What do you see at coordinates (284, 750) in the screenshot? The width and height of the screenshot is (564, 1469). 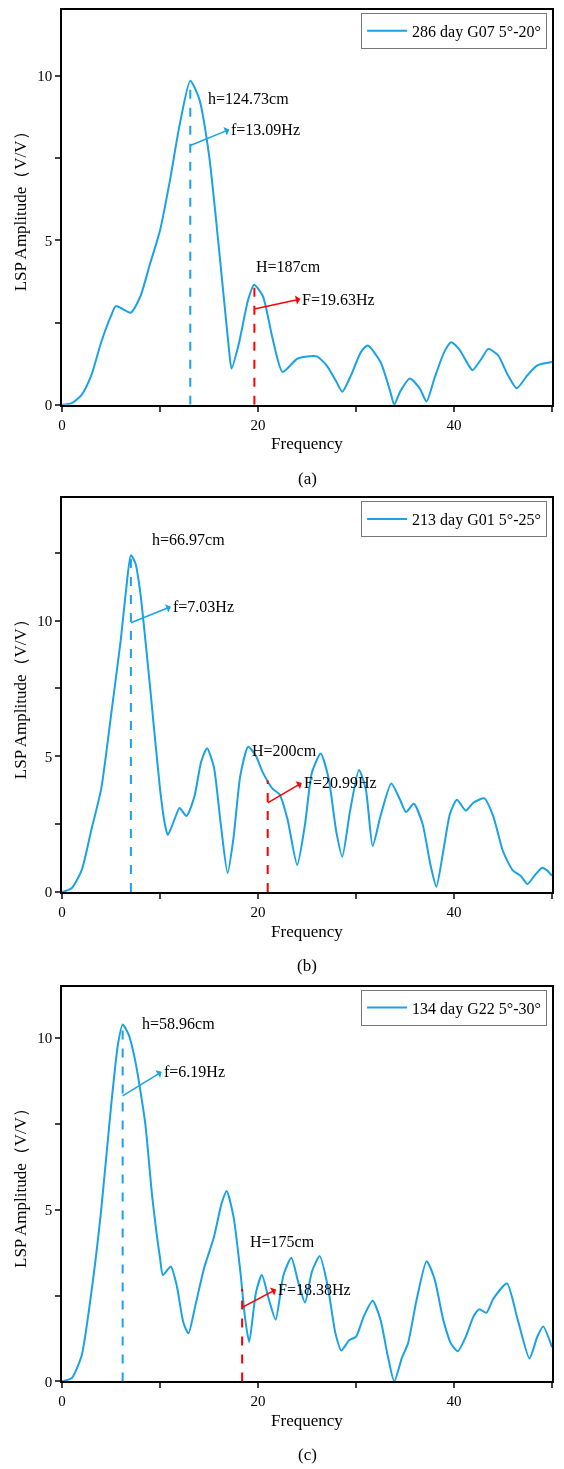 I see `annotation: H=200cm` at bounding box center [284, 750].